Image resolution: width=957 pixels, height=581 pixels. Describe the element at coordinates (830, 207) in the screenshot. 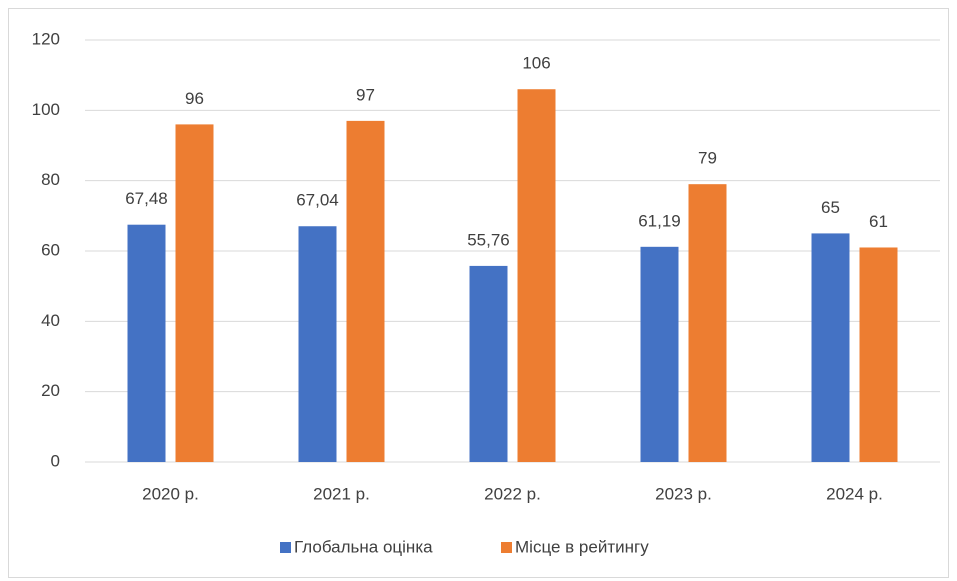

I see `data-label: 65` at that location.